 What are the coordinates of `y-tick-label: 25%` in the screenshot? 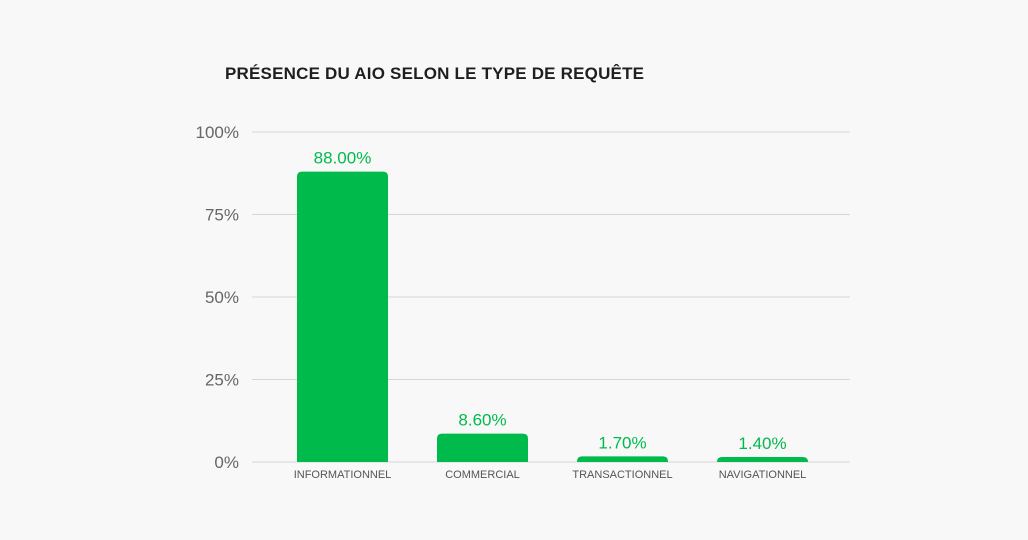 It's located at (222, 380).